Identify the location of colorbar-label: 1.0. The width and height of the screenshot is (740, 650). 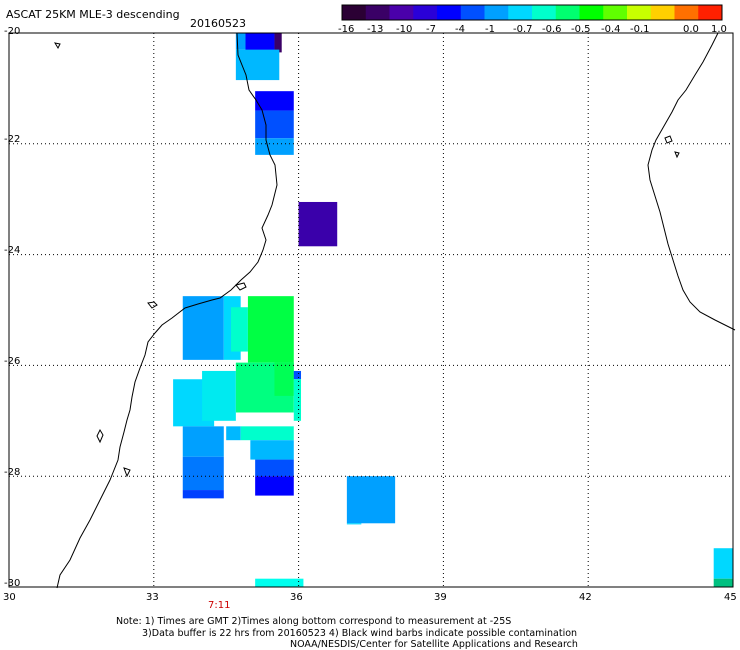
(719, 29).